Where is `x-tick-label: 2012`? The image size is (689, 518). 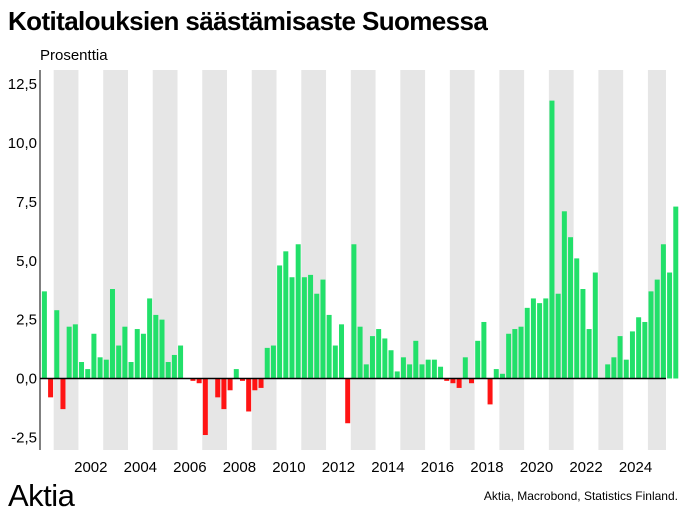
x-tick-label: 2012 is located at coordinates (338, 467).